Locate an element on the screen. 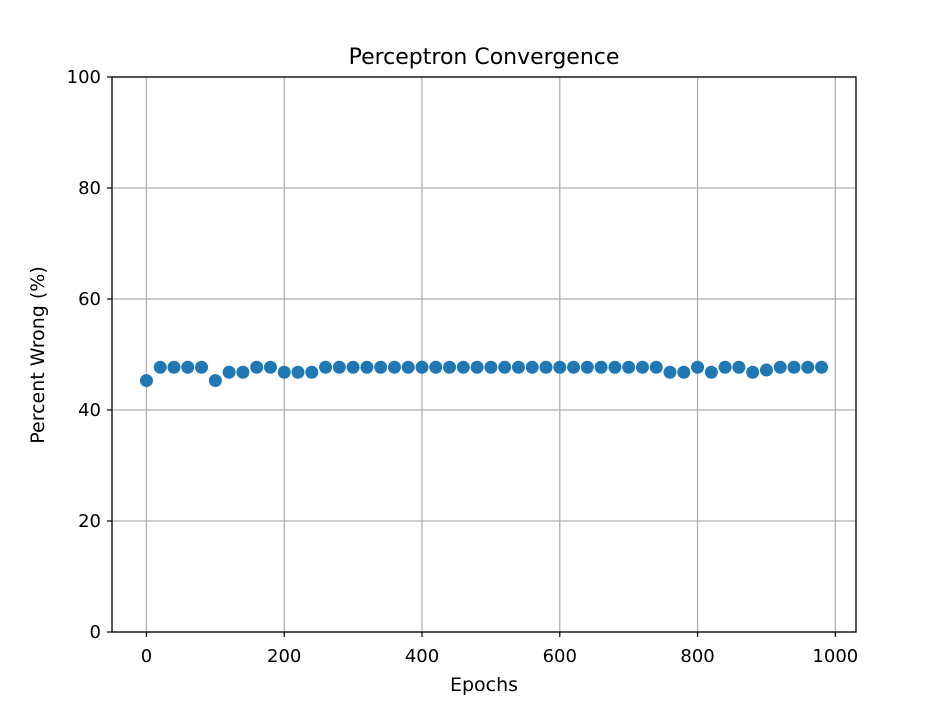 This screenshot has height=712, width=939. x-axis-ticks: 0 200 400 600 800 1000 is located at coordinates (499, 649).